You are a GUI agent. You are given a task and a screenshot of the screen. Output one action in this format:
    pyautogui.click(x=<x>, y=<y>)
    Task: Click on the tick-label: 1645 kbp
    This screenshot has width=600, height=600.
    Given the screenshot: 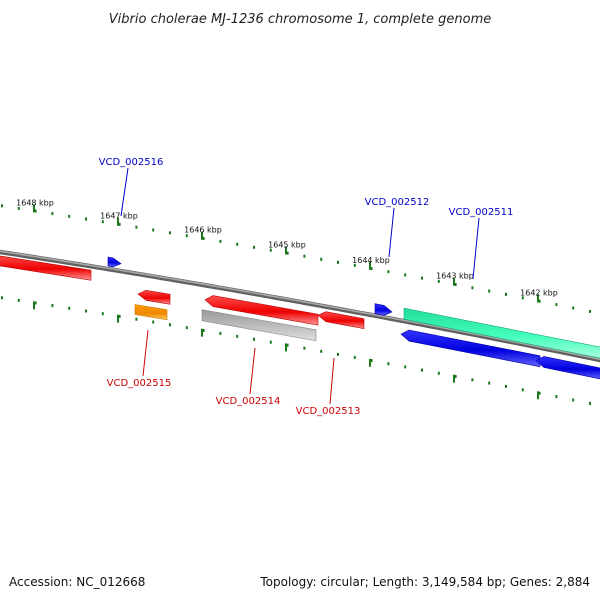 What is the action you would take?
    pyautogui.click(x=287, y=244)
    